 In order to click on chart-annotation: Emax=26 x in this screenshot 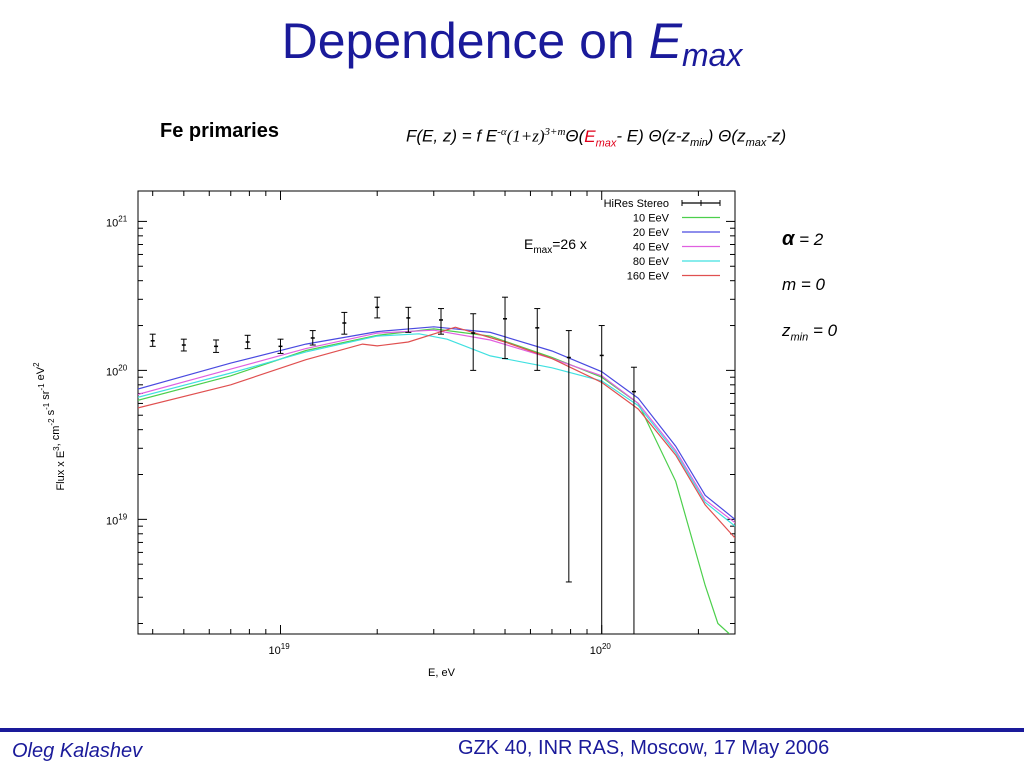, I will do `click(555, 246)`.